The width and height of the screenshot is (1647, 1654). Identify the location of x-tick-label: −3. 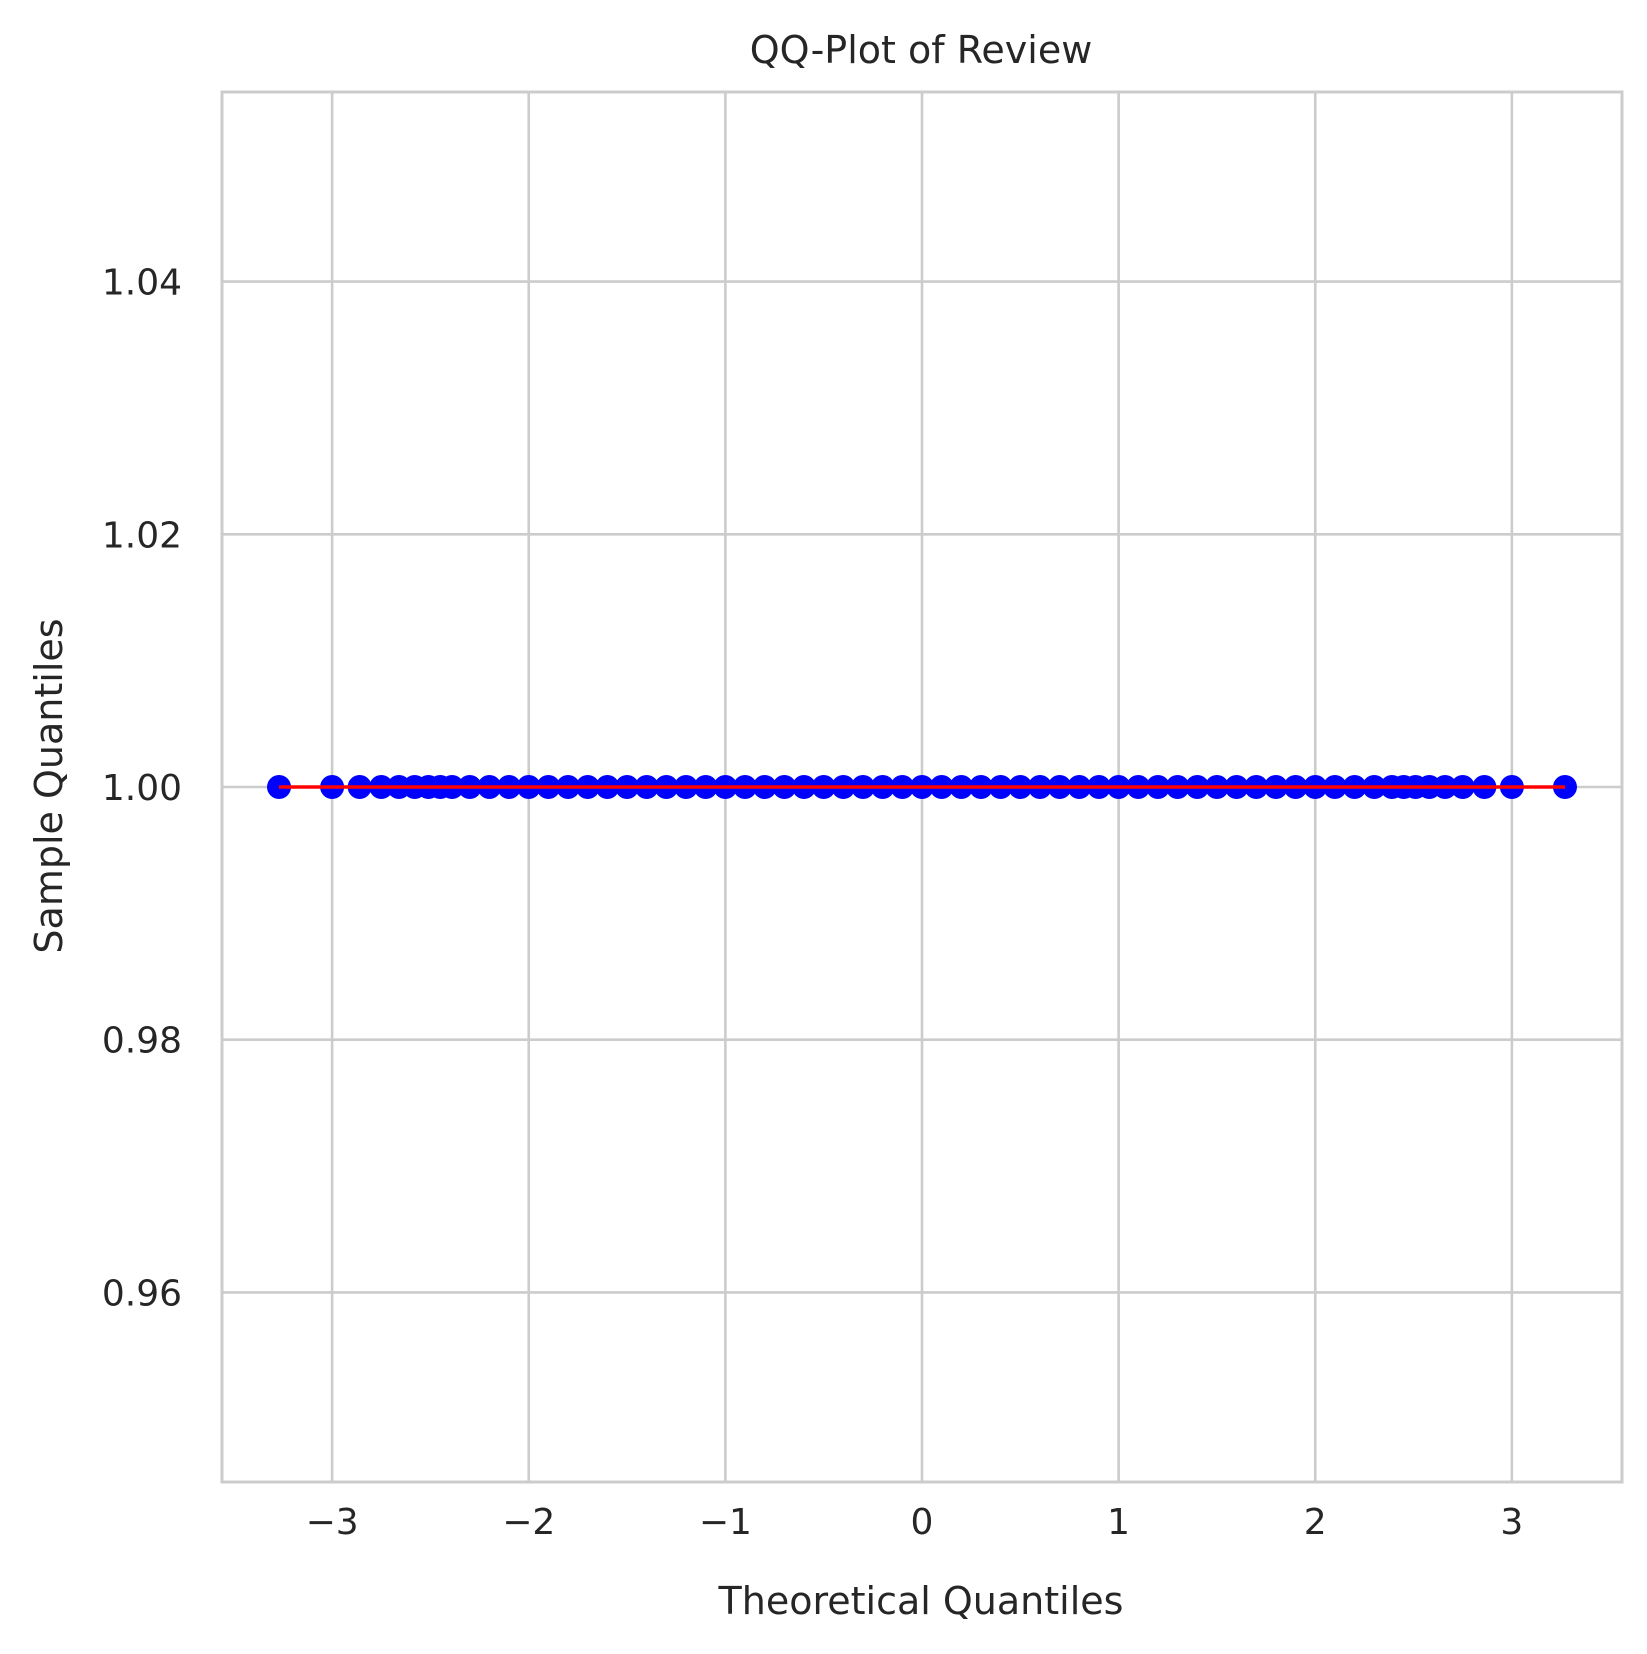
(332, 1522).